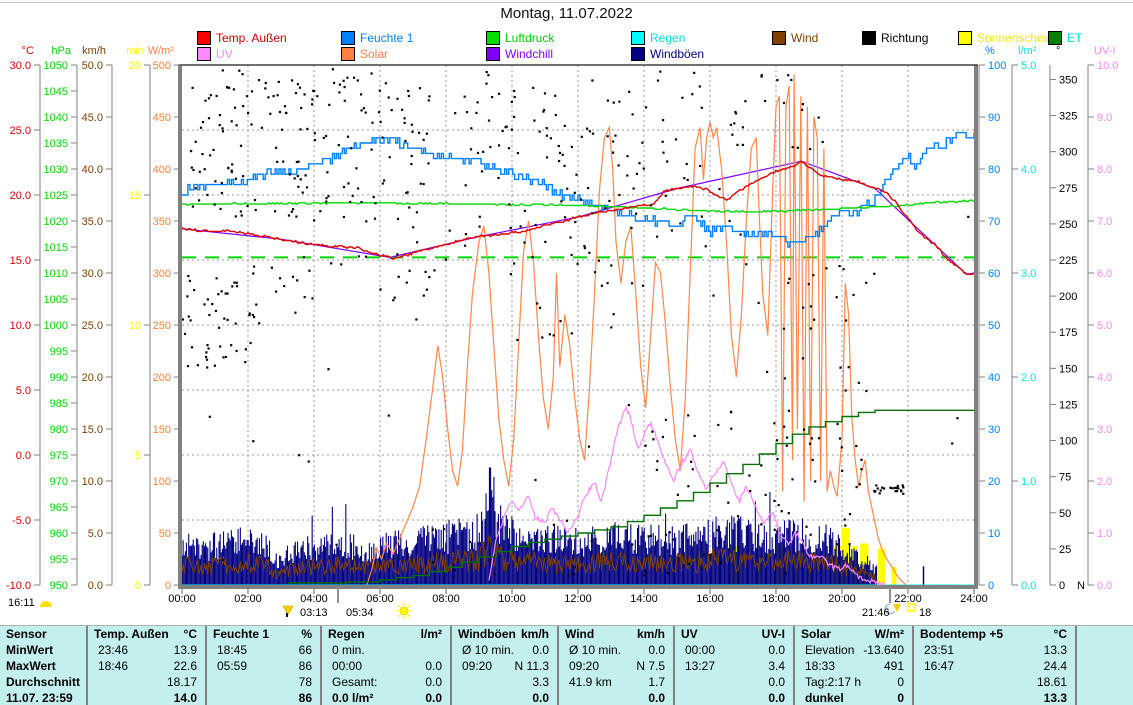 This screenshot has height=705, width=1133. Describe the element at coordinates (94, 51) in the screenshot. I see `axis-unit-km/h: km/h` at that location.